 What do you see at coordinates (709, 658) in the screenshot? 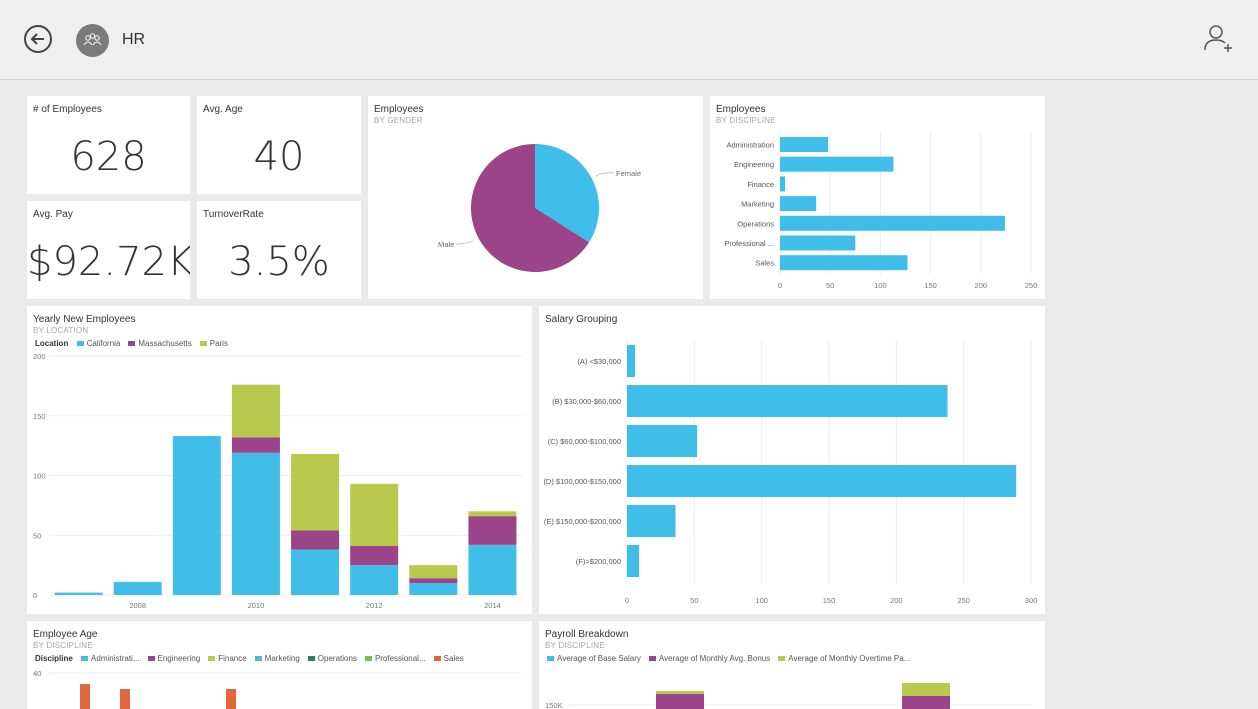
I see `legend-item: Average of Monthly Avg. Bonus` at bounding box center [709, 658].